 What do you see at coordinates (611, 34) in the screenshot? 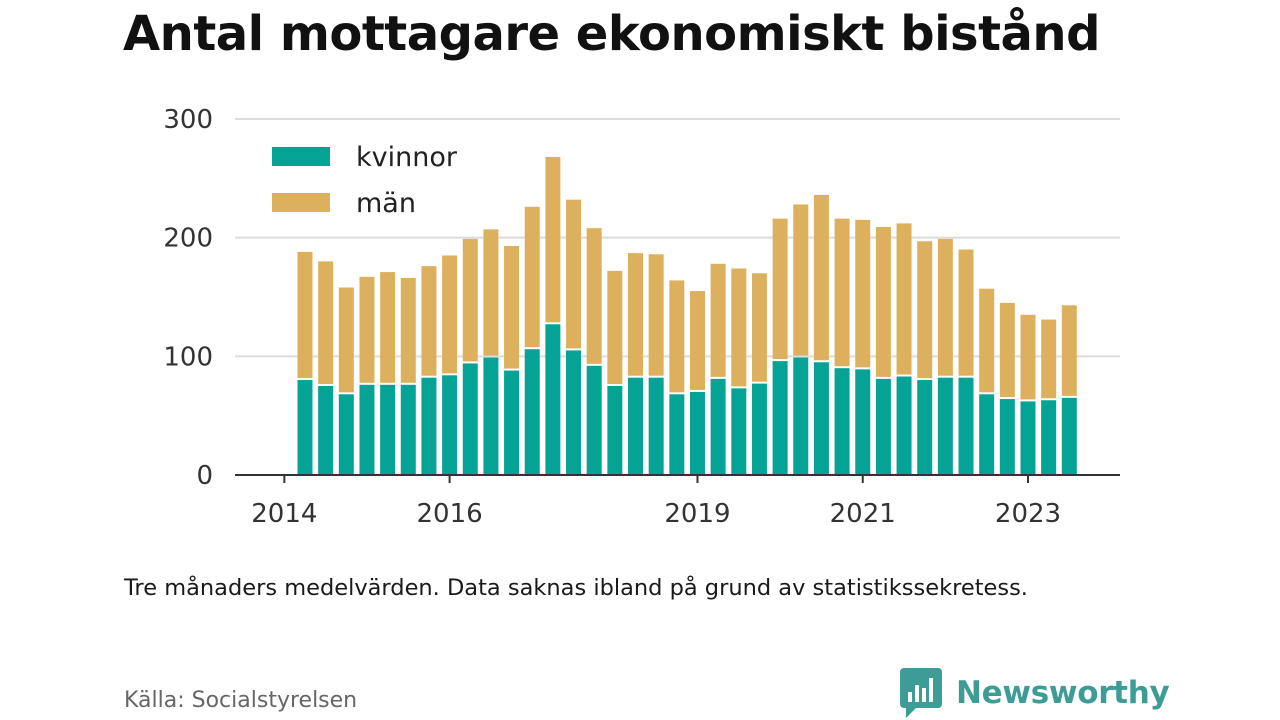
I see `chart-title: Antal mottagare ekonomiskt bistånd` at bounding box center [611, 34].